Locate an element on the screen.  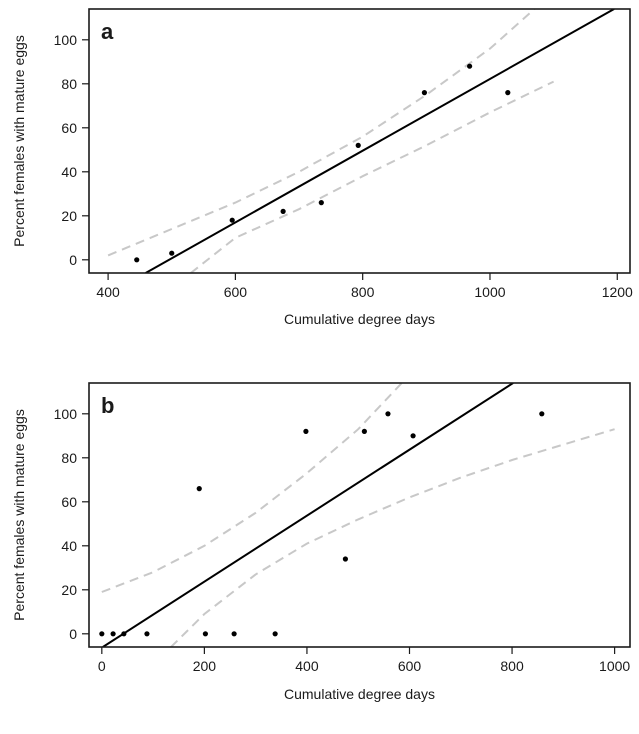
x-tick-label: 1200 is located at coordinates (617, 292).